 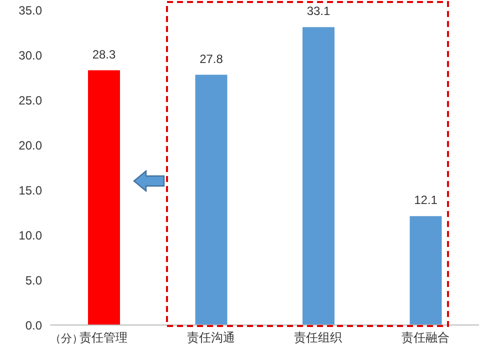 I want to click on data-label: 28.3, so click(x=104, y=54).